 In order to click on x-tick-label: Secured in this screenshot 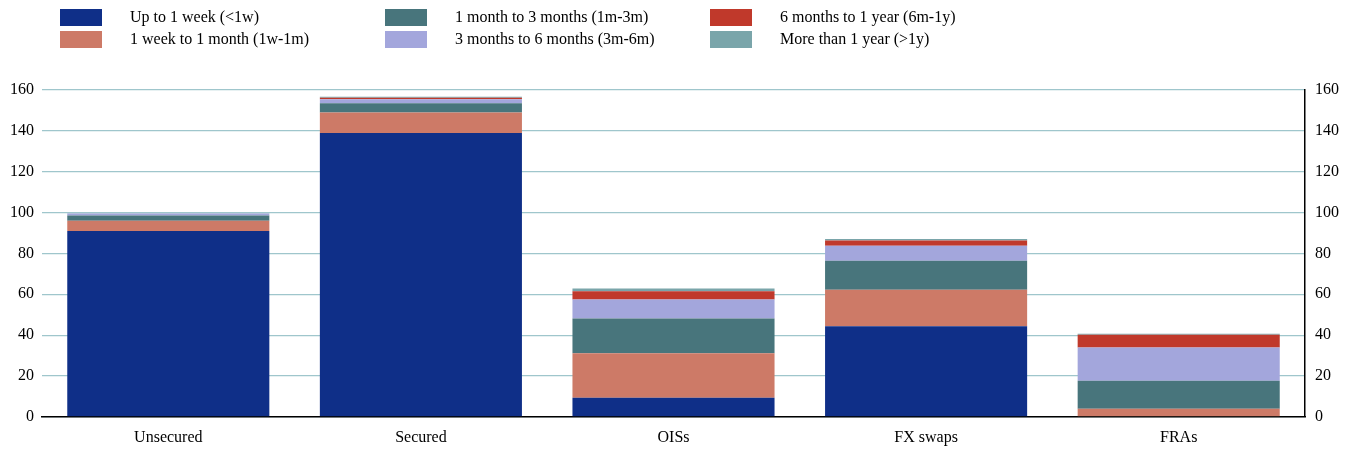, I will do `click(421, 436)`.